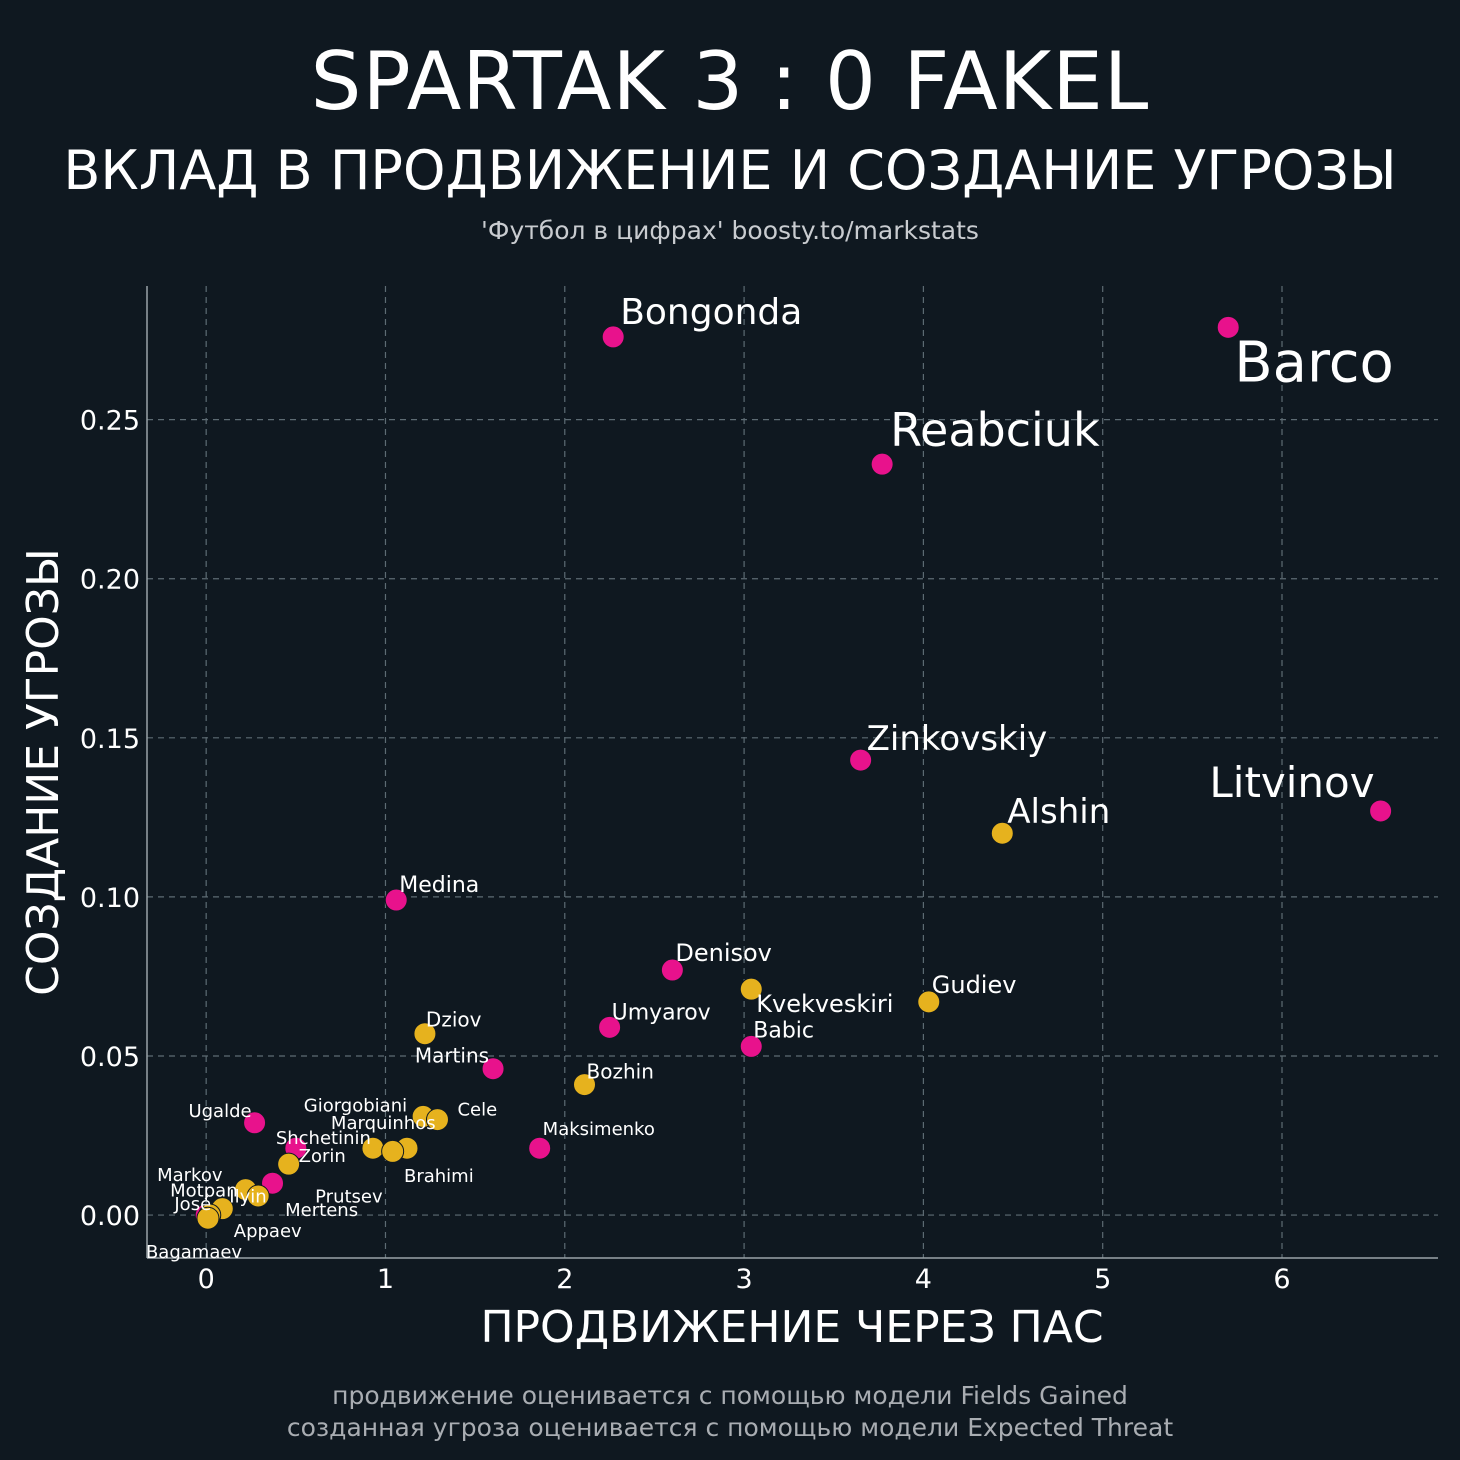 The width and height of the screenshot is (1460, 1460). I want to click on player-point-bagamaev, so click(208, 1218).